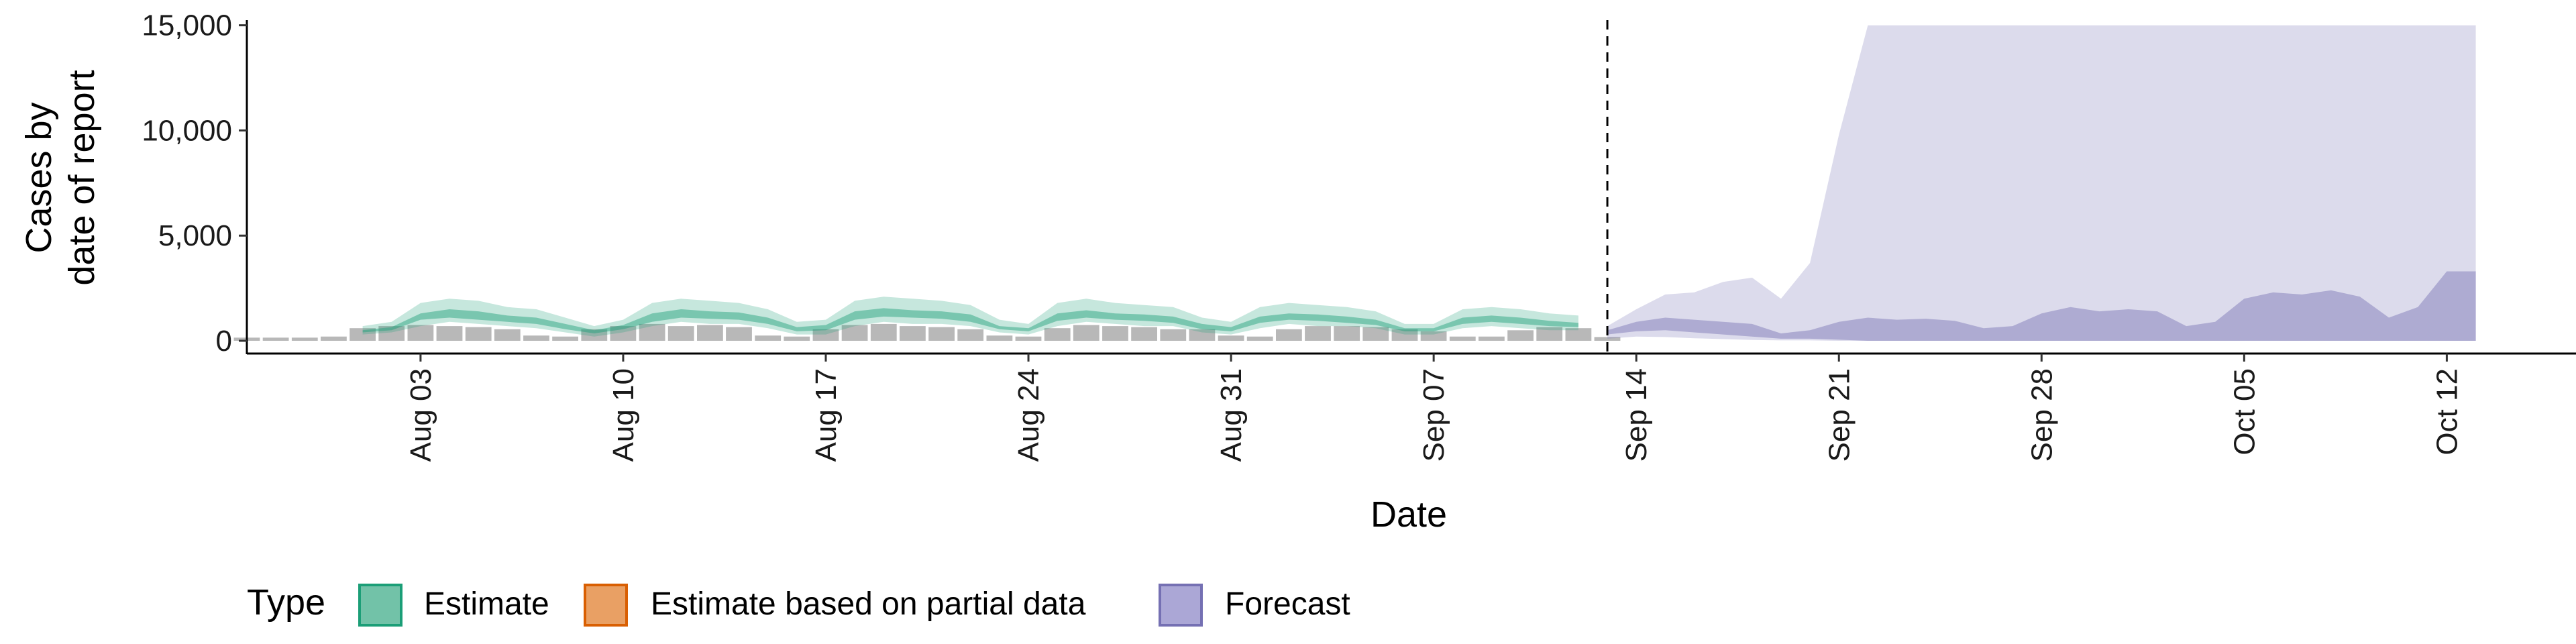 The width and height of the screenshot is (2576, 644). I want to click on y-tick-label: 10,000, so click(187, 130).